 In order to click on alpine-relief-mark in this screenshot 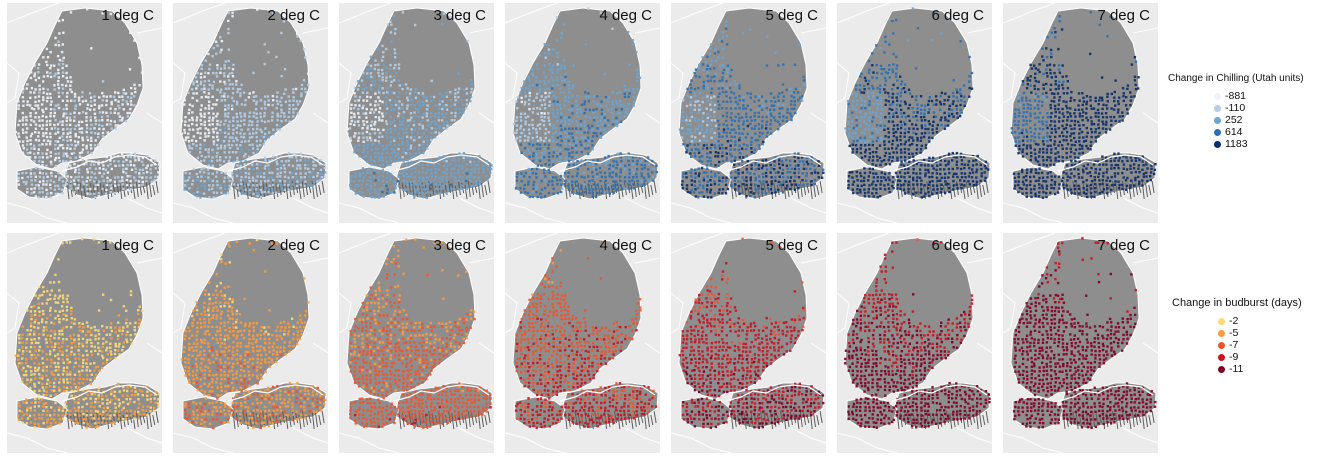, I will do `click(264, 189)`.